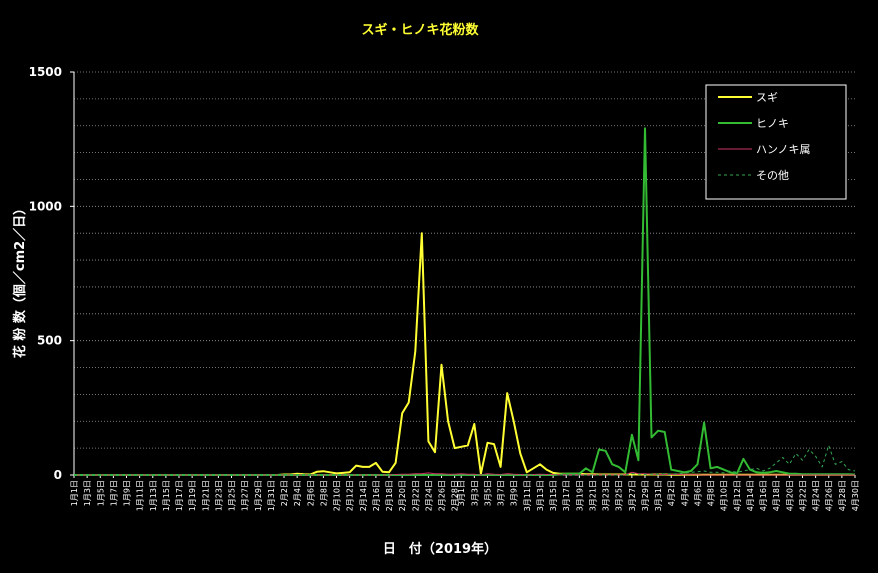 This screenshot has height=573, width=878. What do you see at coordinates (592, 495) in the screenshot?
I see `x-tick-label: 3月21日` at bounding box center [592, 495].